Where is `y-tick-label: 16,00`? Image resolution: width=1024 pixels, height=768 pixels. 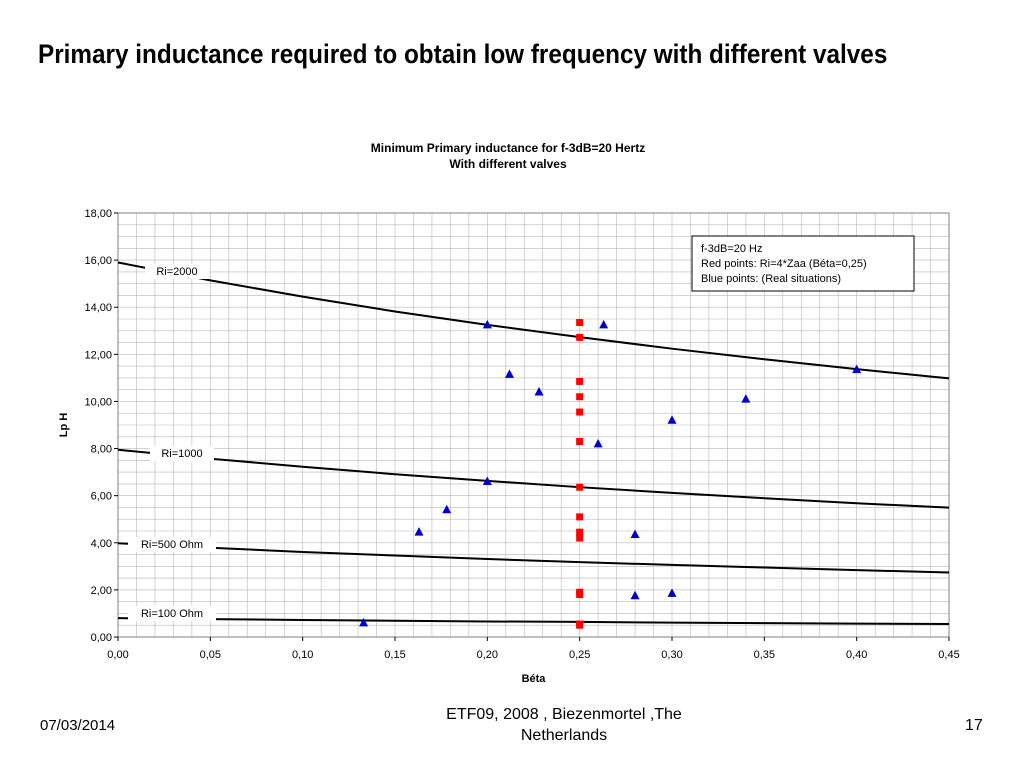 y-tick-label: 16,00 is located at coordinates (98, 261).